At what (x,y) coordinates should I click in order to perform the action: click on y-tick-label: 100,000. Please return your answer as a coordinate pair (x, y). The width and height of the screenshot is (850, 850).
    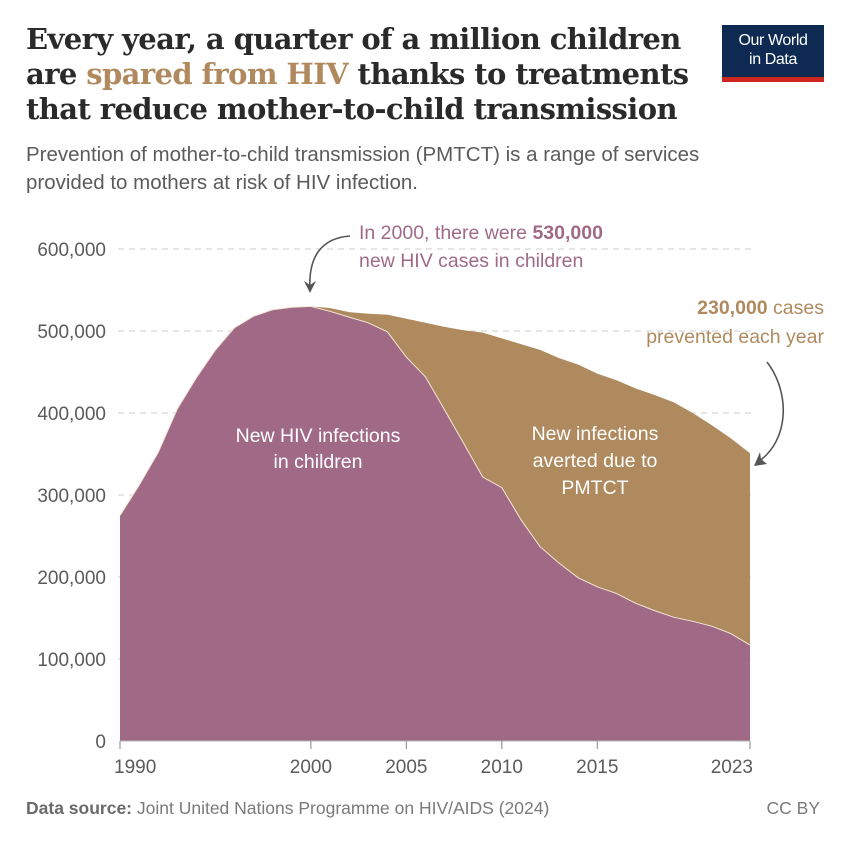
    Looking at the image, I should click on (71, 660).